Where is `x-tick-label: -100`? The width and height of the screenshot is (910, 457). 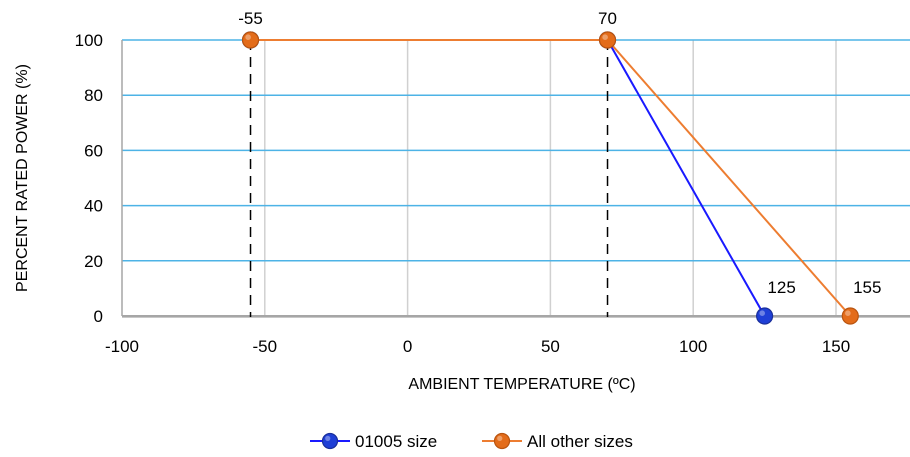
x-tick-label: -100 is located at coordinates (122, 346).